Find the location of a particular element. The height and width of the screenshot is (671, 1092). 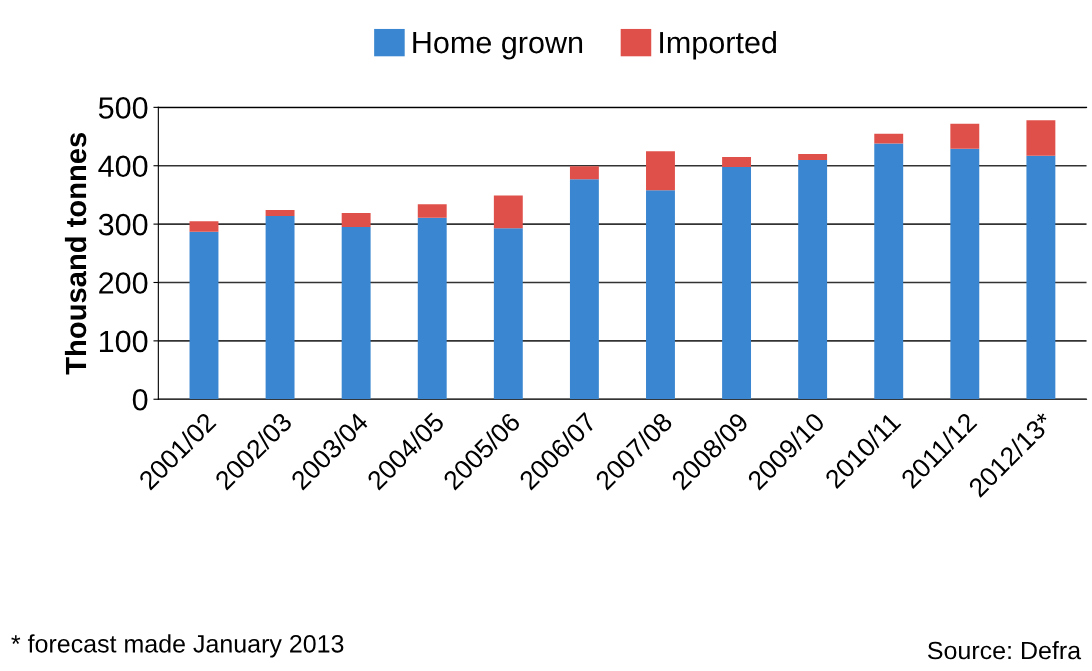

legend-label: Home grown is located at coordinates (498, 46).